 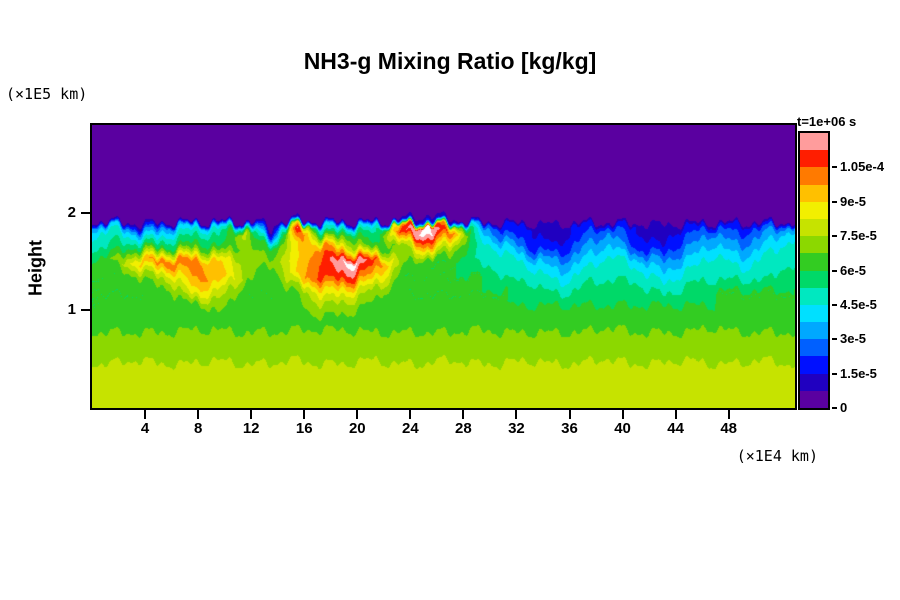 What do you see at coordinates (827, 121) in the screenshot?
I see `time-label: t=1e+06 s` at bounding box center [827, 121].